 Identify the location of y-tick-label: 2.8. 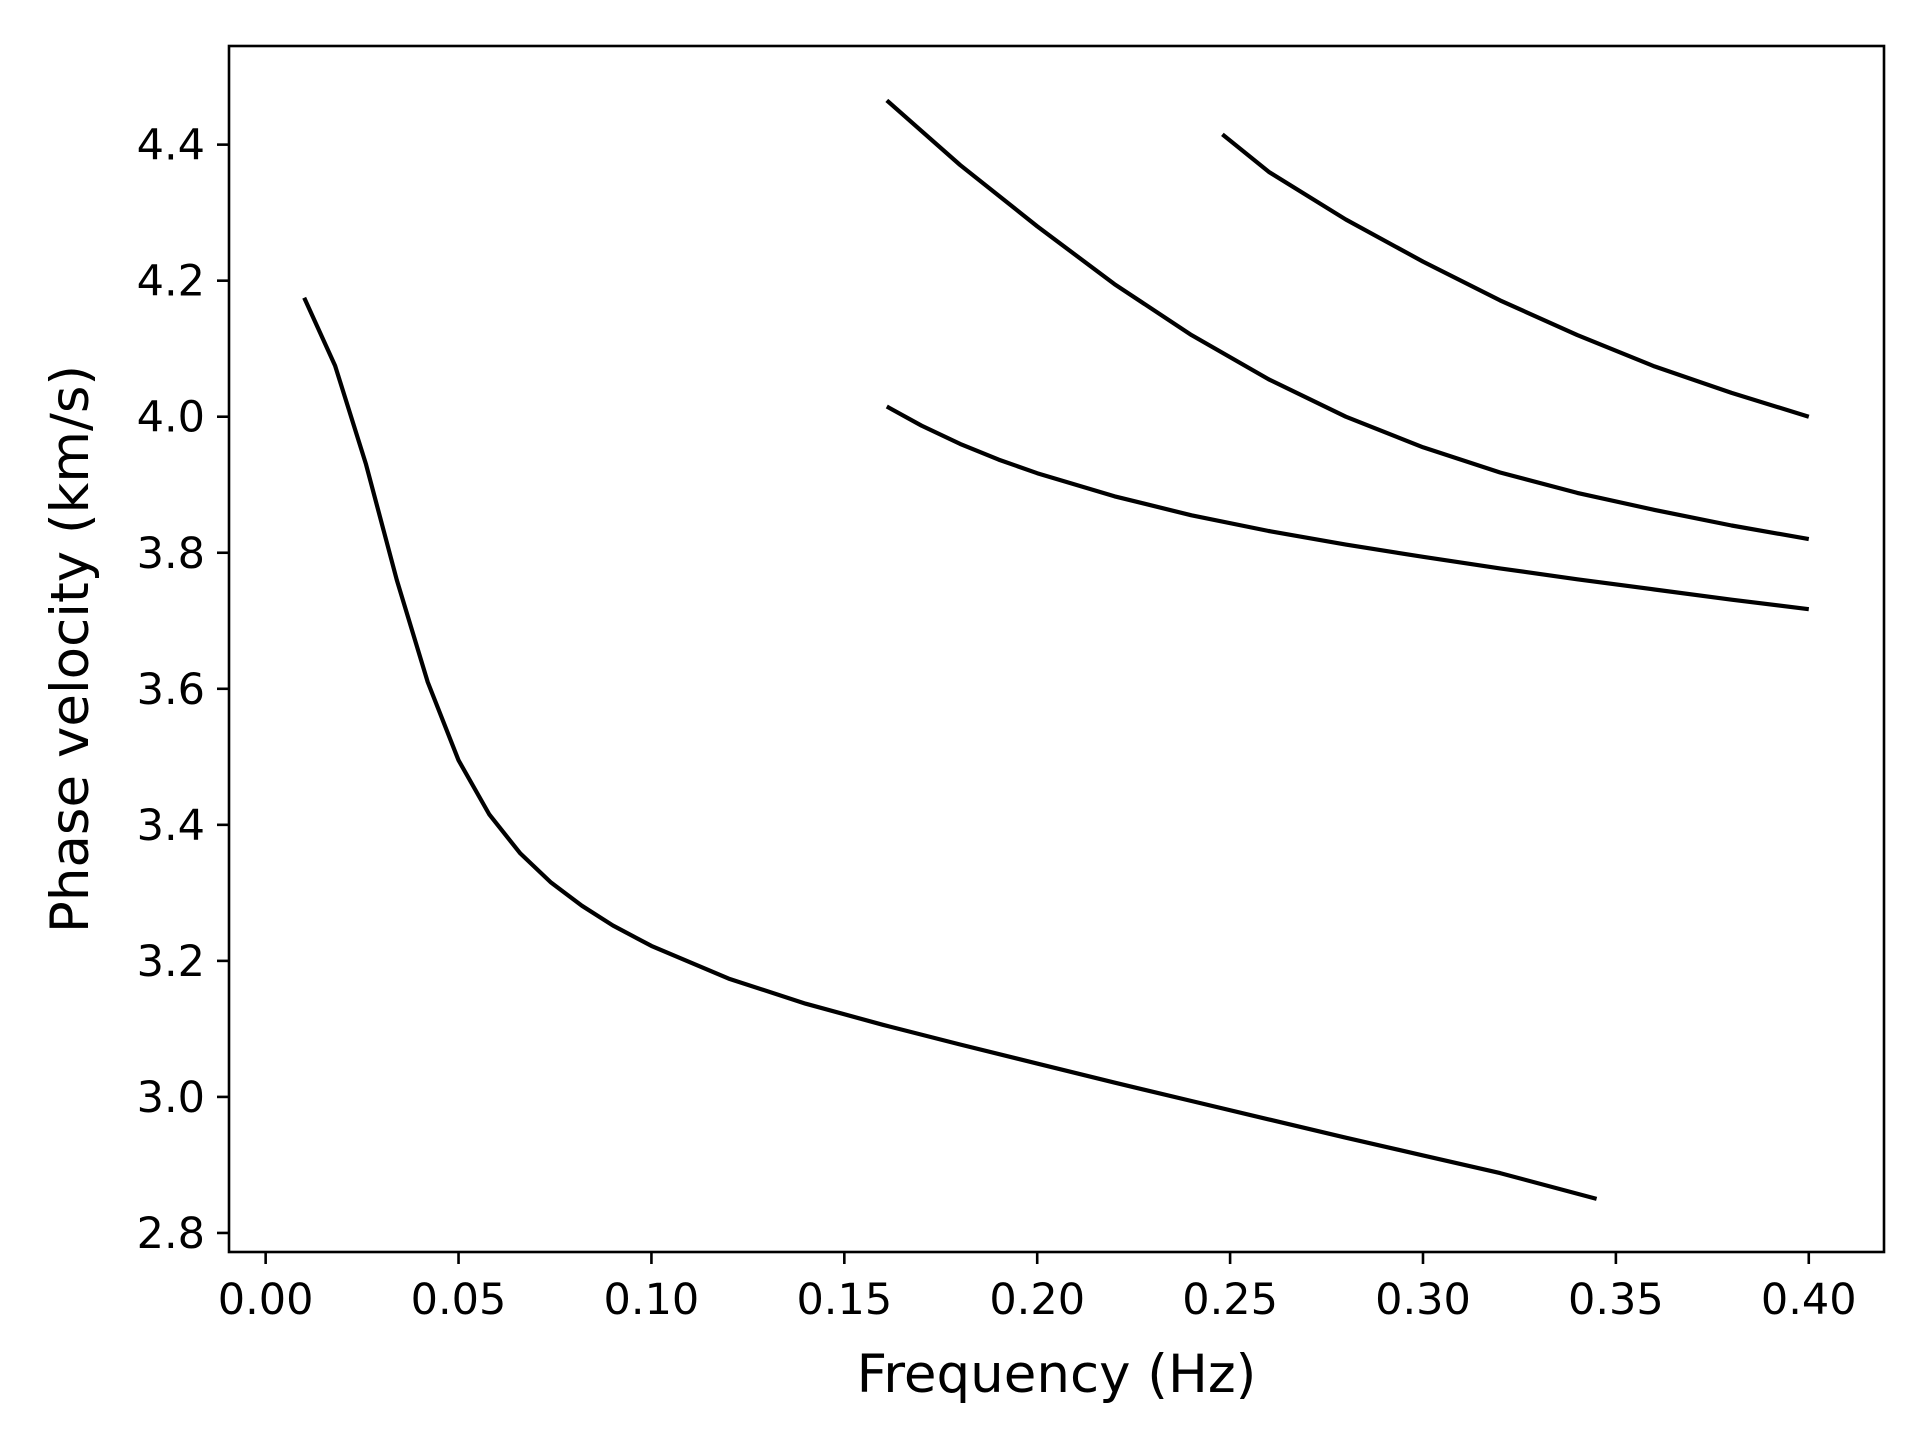
(171, 1234).